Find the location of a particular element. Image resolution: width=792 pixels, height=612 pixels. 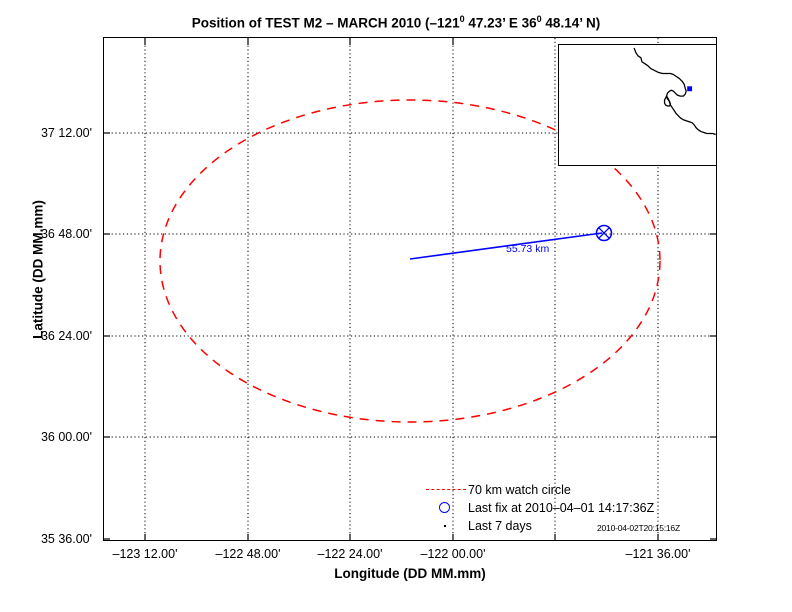

chart-title-prefix: Position of TEST M2 – MARCH 2010 (–121 is located at coordinates (325, 23).